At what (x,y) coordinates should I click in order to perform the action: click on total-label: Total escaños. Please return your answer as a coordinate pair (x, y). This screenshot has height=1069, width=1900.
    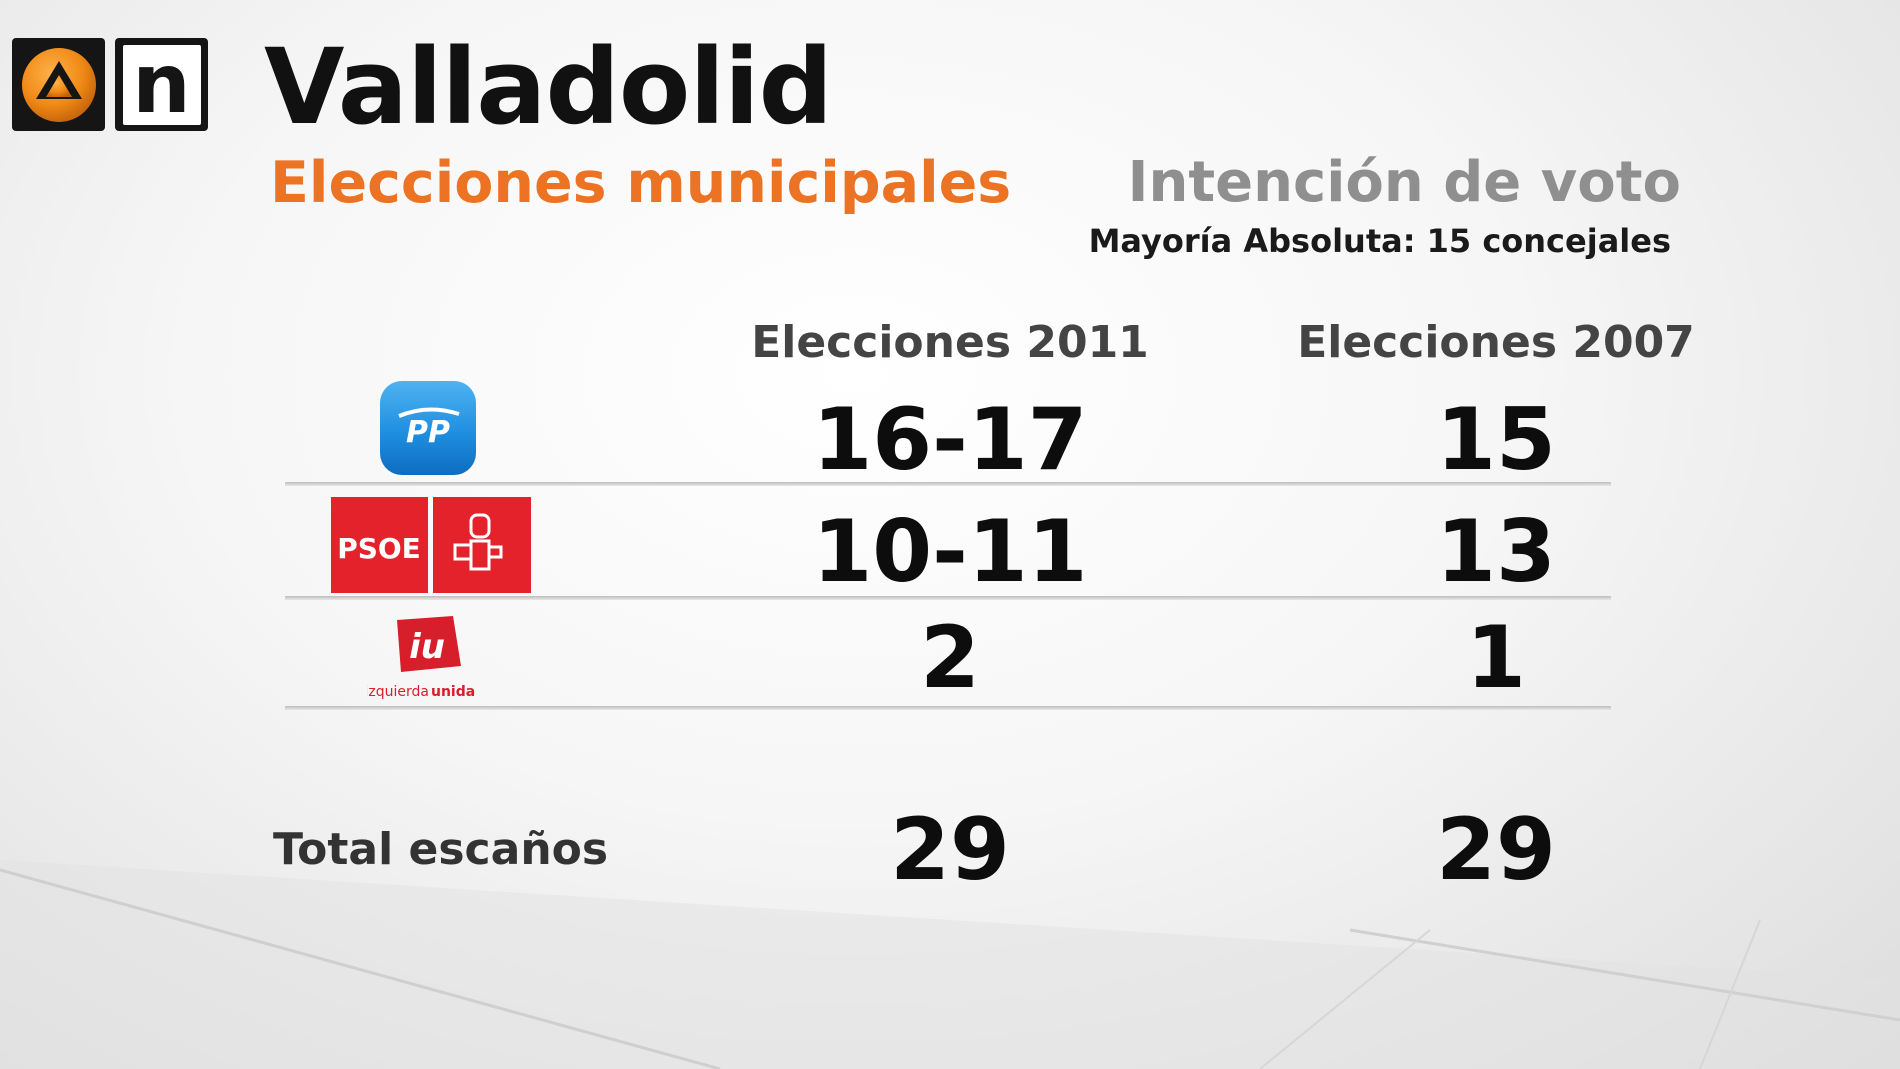
    Looking at the image, I should click on (441, 849).